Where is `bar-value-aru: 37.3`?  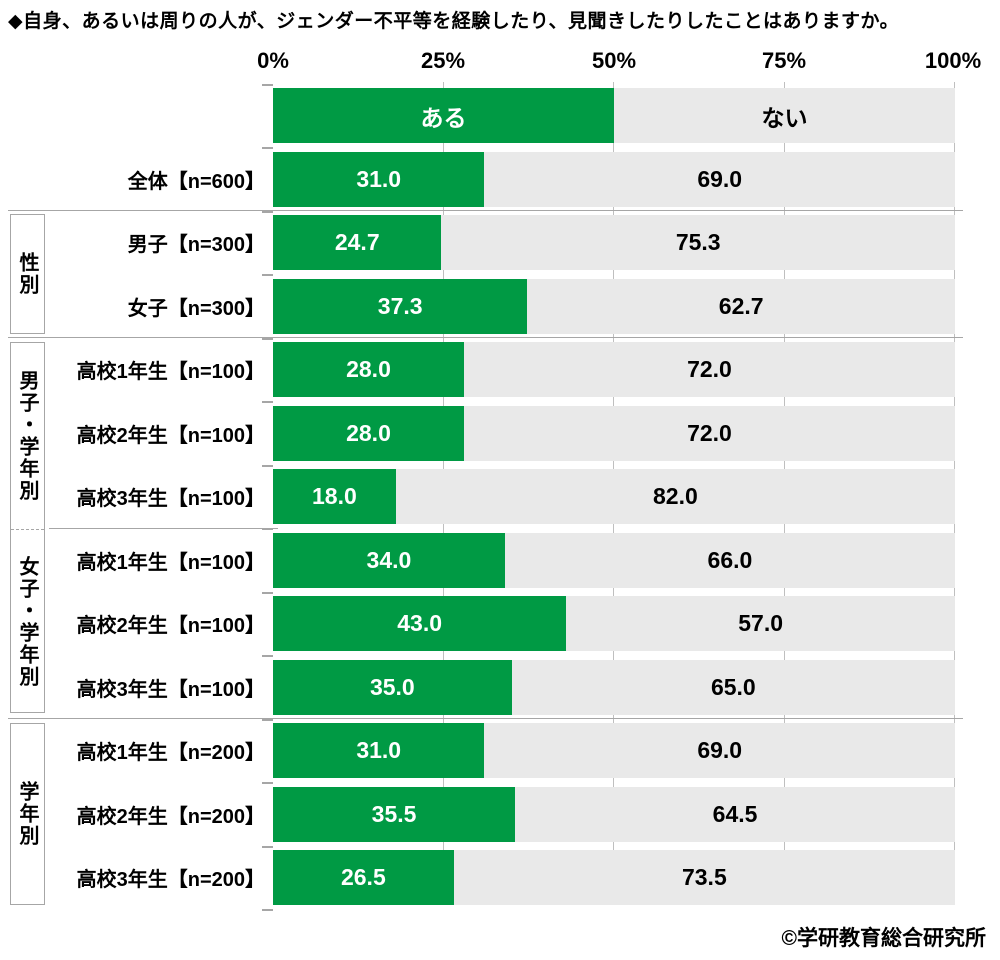
bar-value-aru: 37.3 is located at coordinates (400, 306).